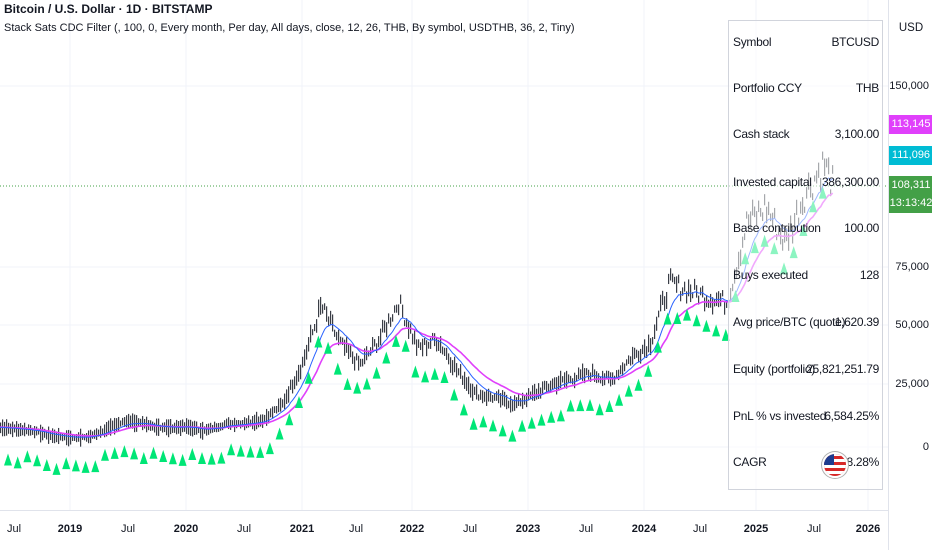  I want to click on stats-value: 128, so click(869, 275).